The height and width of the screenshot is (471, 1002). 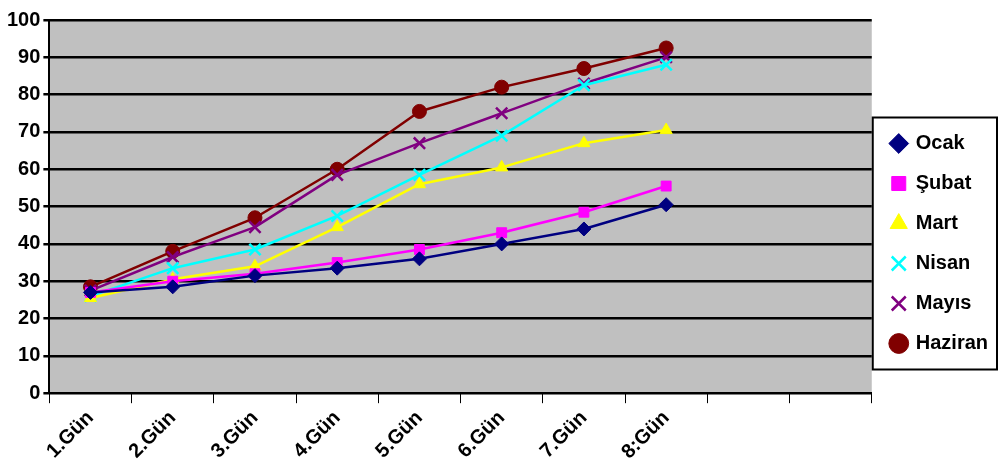 What do you see at coordinates (937, 222) in the screenshot?
I see `legend-label: Mart` at bounding box center [937, 222].